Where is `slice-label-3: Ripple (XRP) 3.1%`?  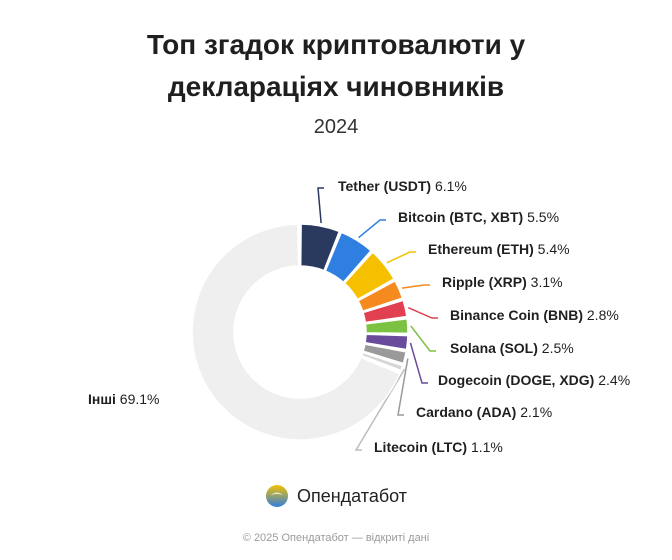 slice-label-3: Ripple (XRP) 3.1% is located at coordinates (502, 282).